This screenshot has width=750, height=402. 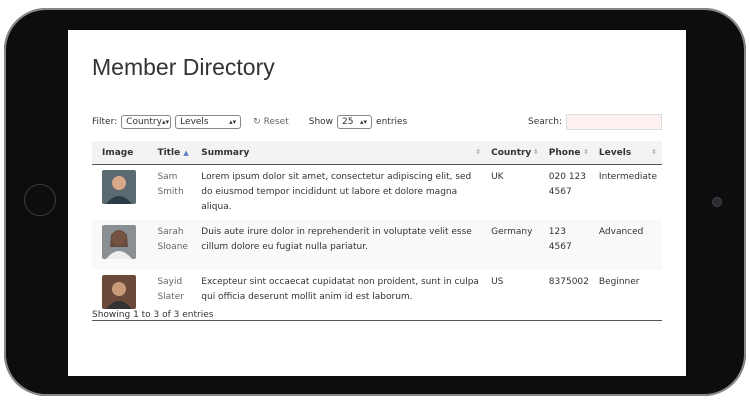 What do you see at coordinates (170, 184) in the screenshot?
I see `member-title: Sam Smith` at bounding box center [170, 184].